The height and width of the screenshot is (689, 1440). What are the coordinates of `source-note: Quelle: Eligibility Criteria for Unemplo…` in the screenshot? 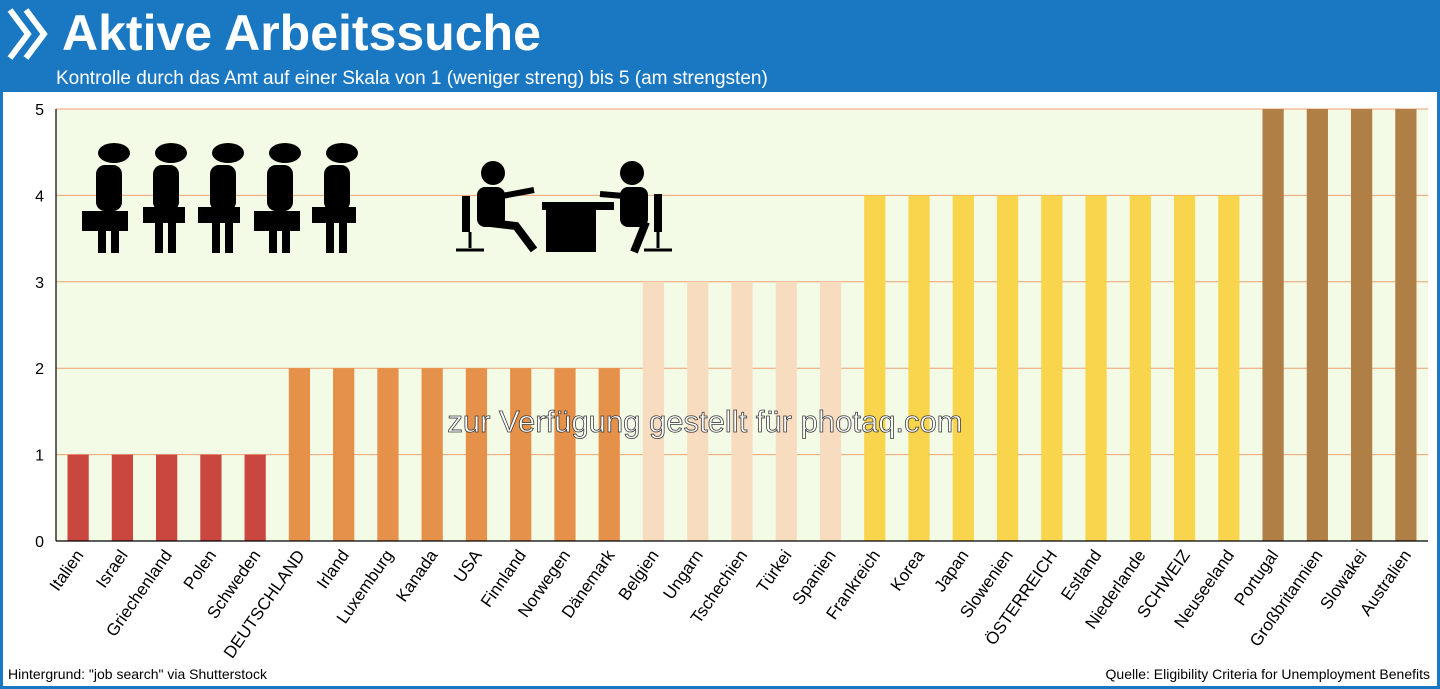 It's located at (1267, 674).